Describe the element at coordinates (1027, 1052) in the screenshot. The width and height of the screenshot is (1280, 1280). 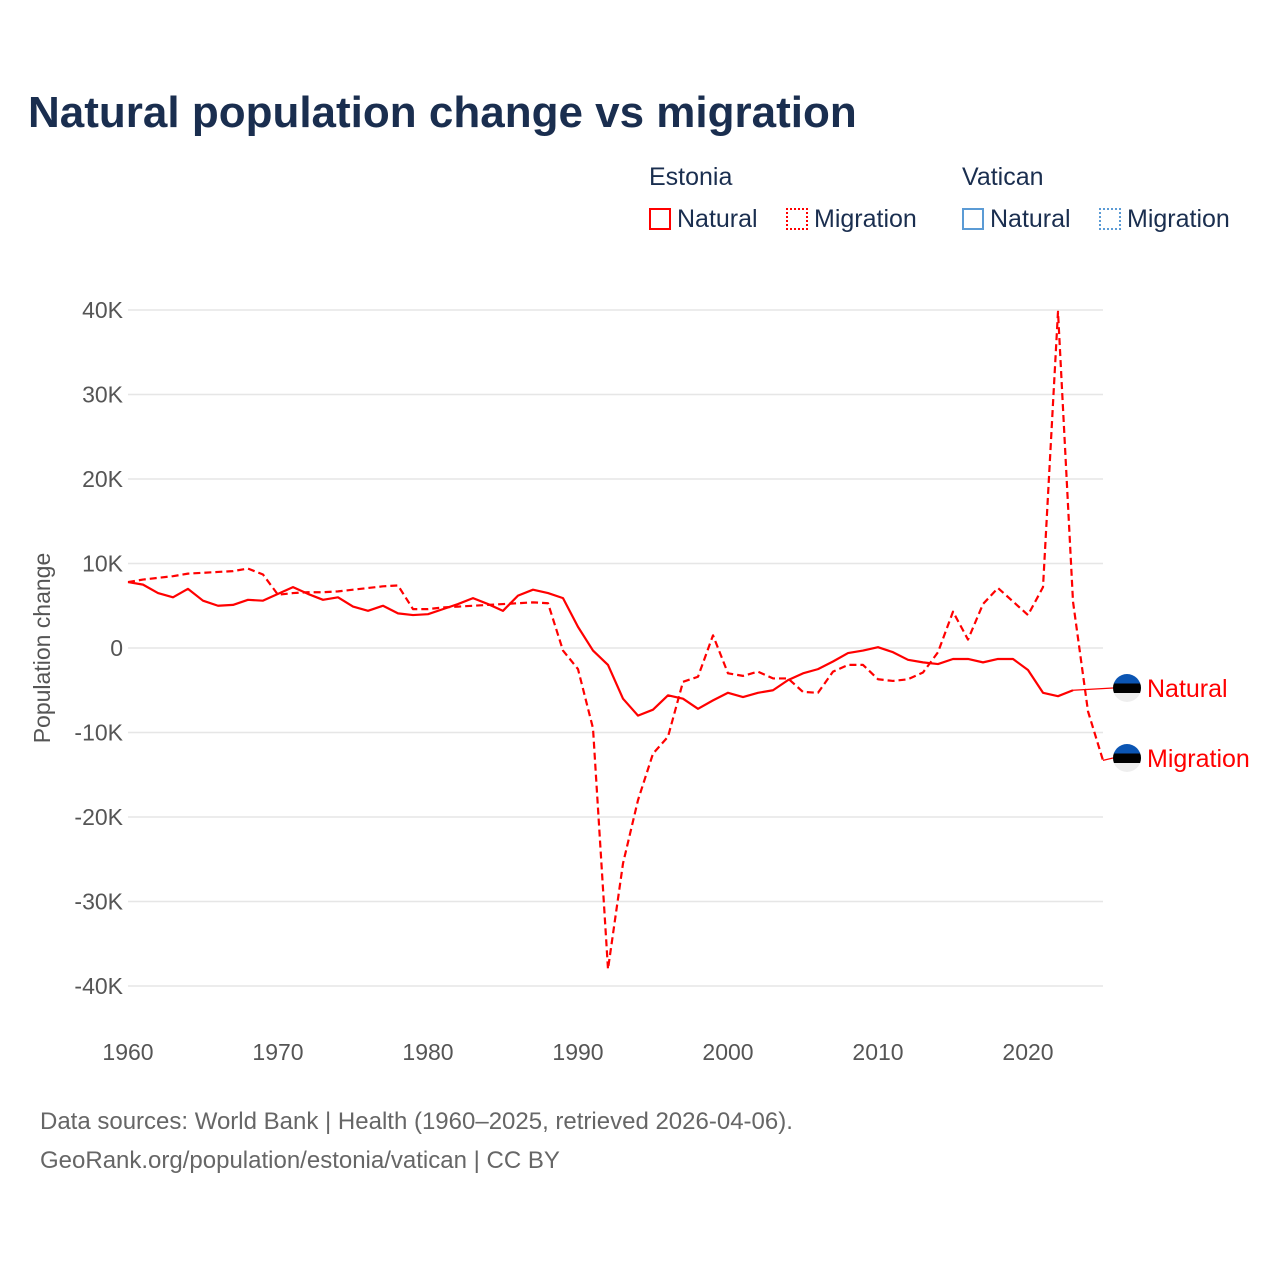
I see `x-tick-label: 2020` at that location.